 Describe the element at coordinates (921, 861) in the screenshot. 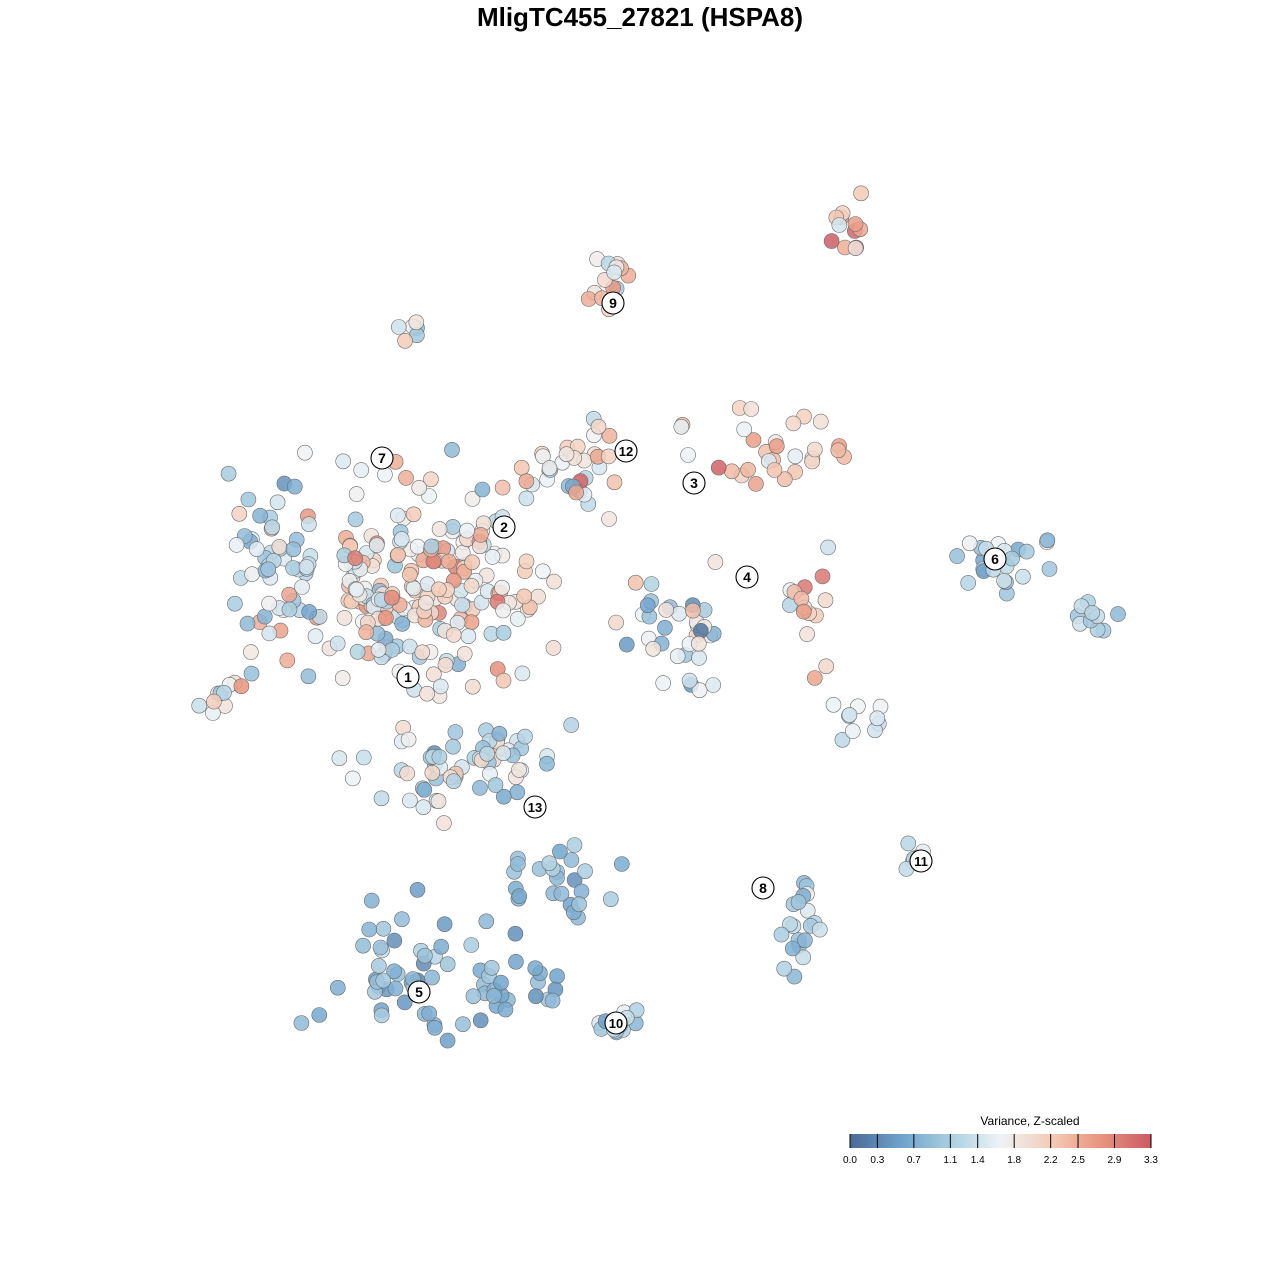

I see `cluster-label-11: 11` at that location.